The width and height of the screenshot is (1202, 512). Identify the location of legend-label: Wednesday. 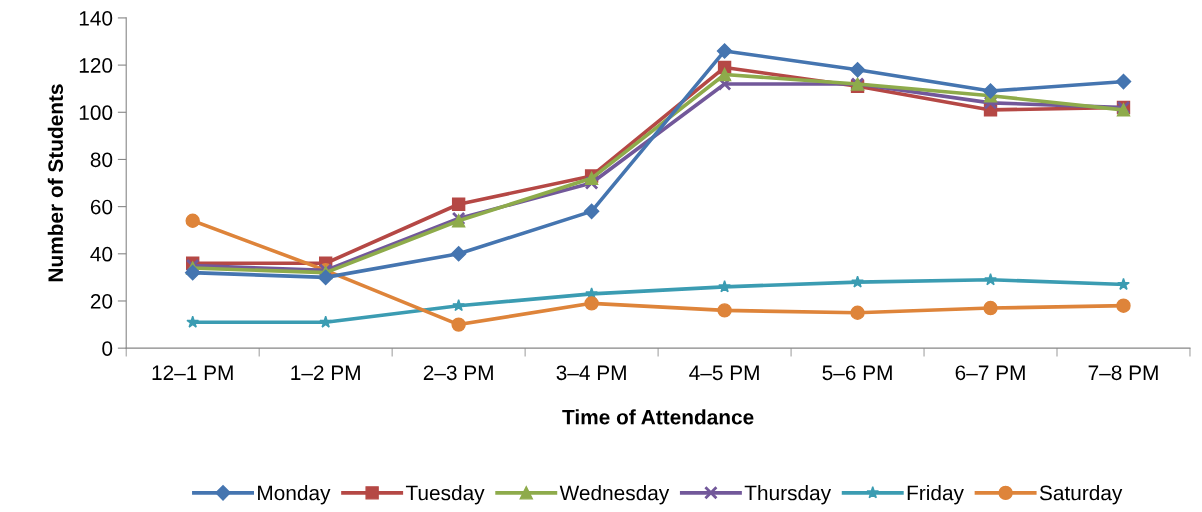
(614, 495).